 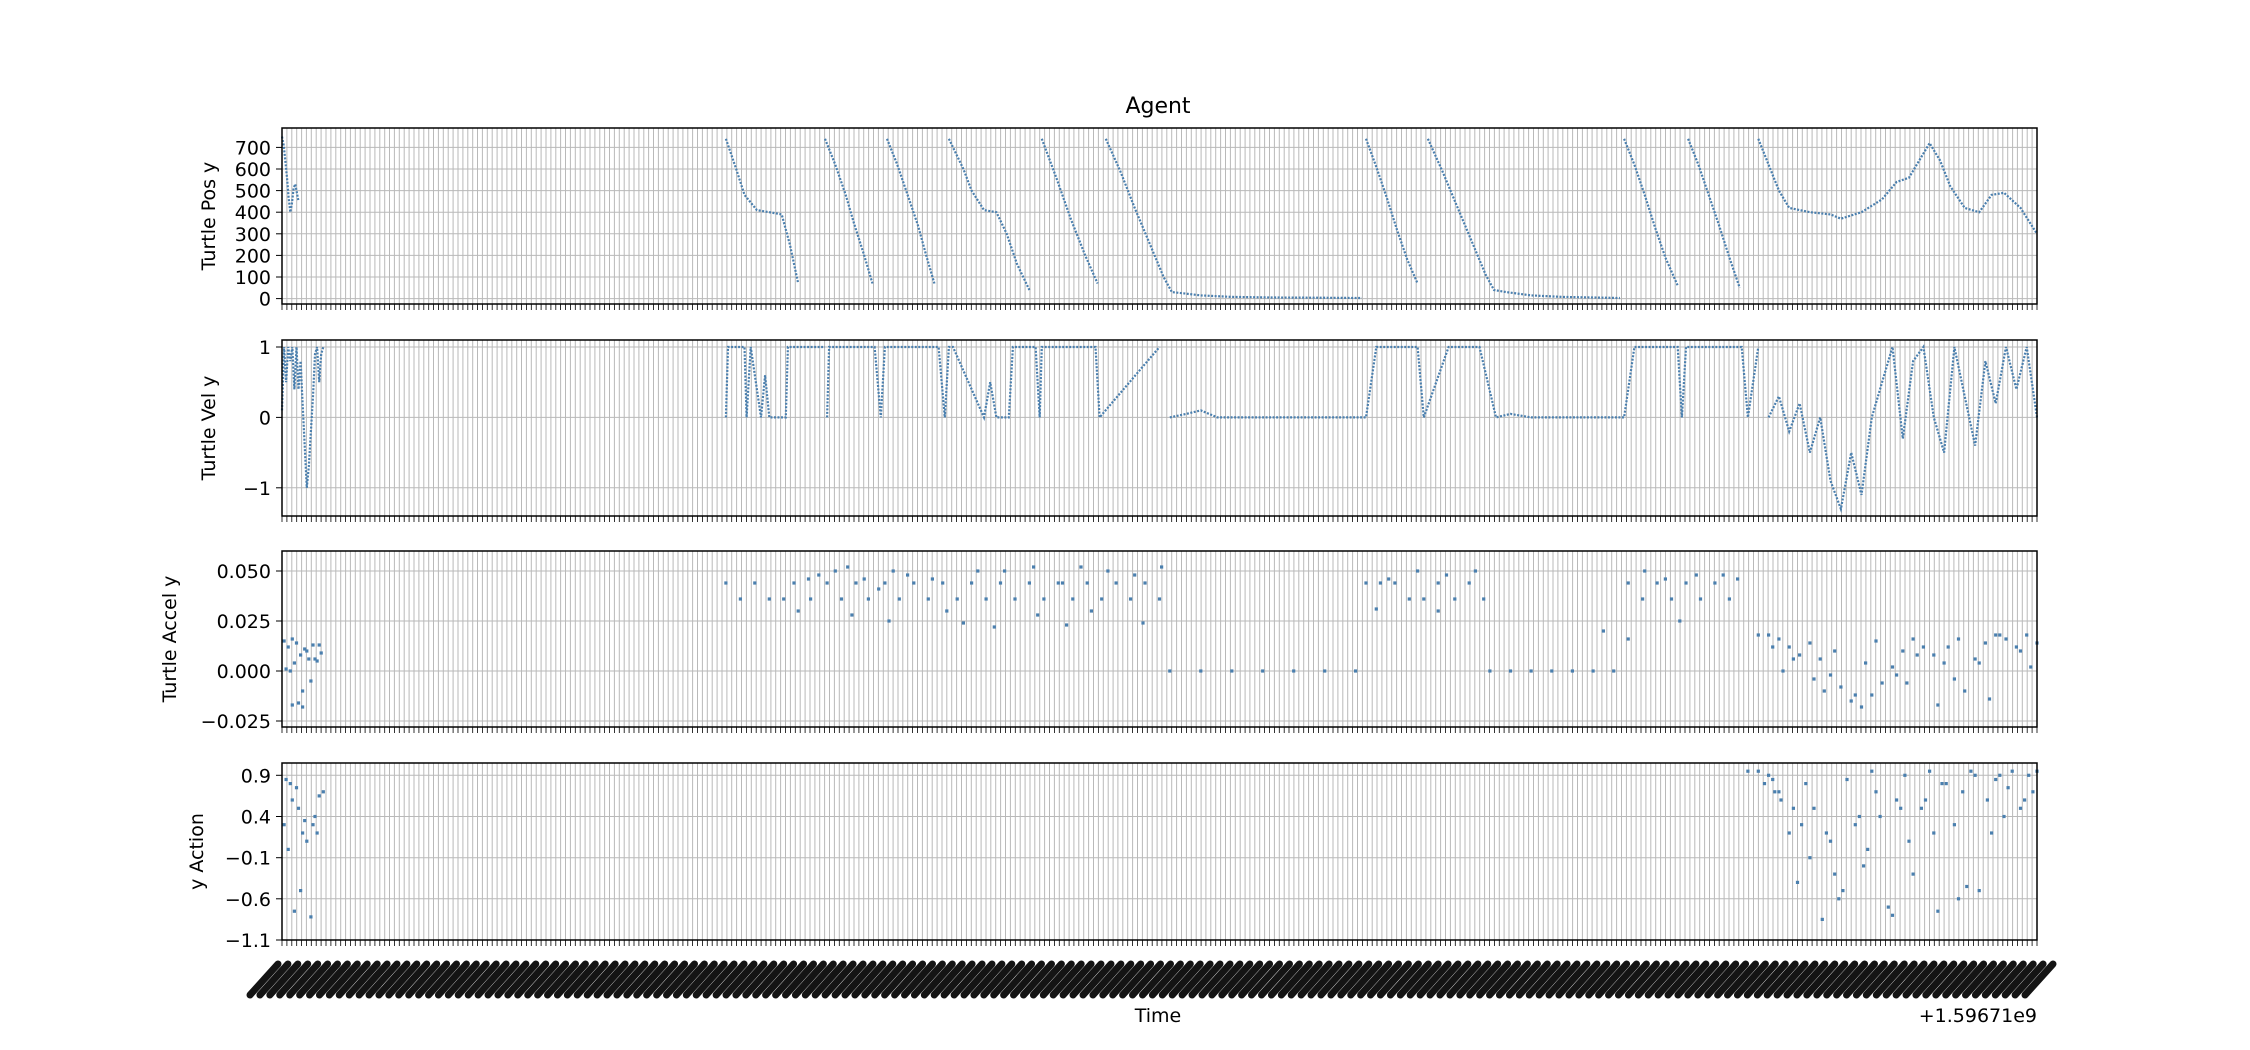 What do you see at coordinates (253, 192) in the screenshot?
I see `y-tick-label: 500` at bounding box center [253, 192].